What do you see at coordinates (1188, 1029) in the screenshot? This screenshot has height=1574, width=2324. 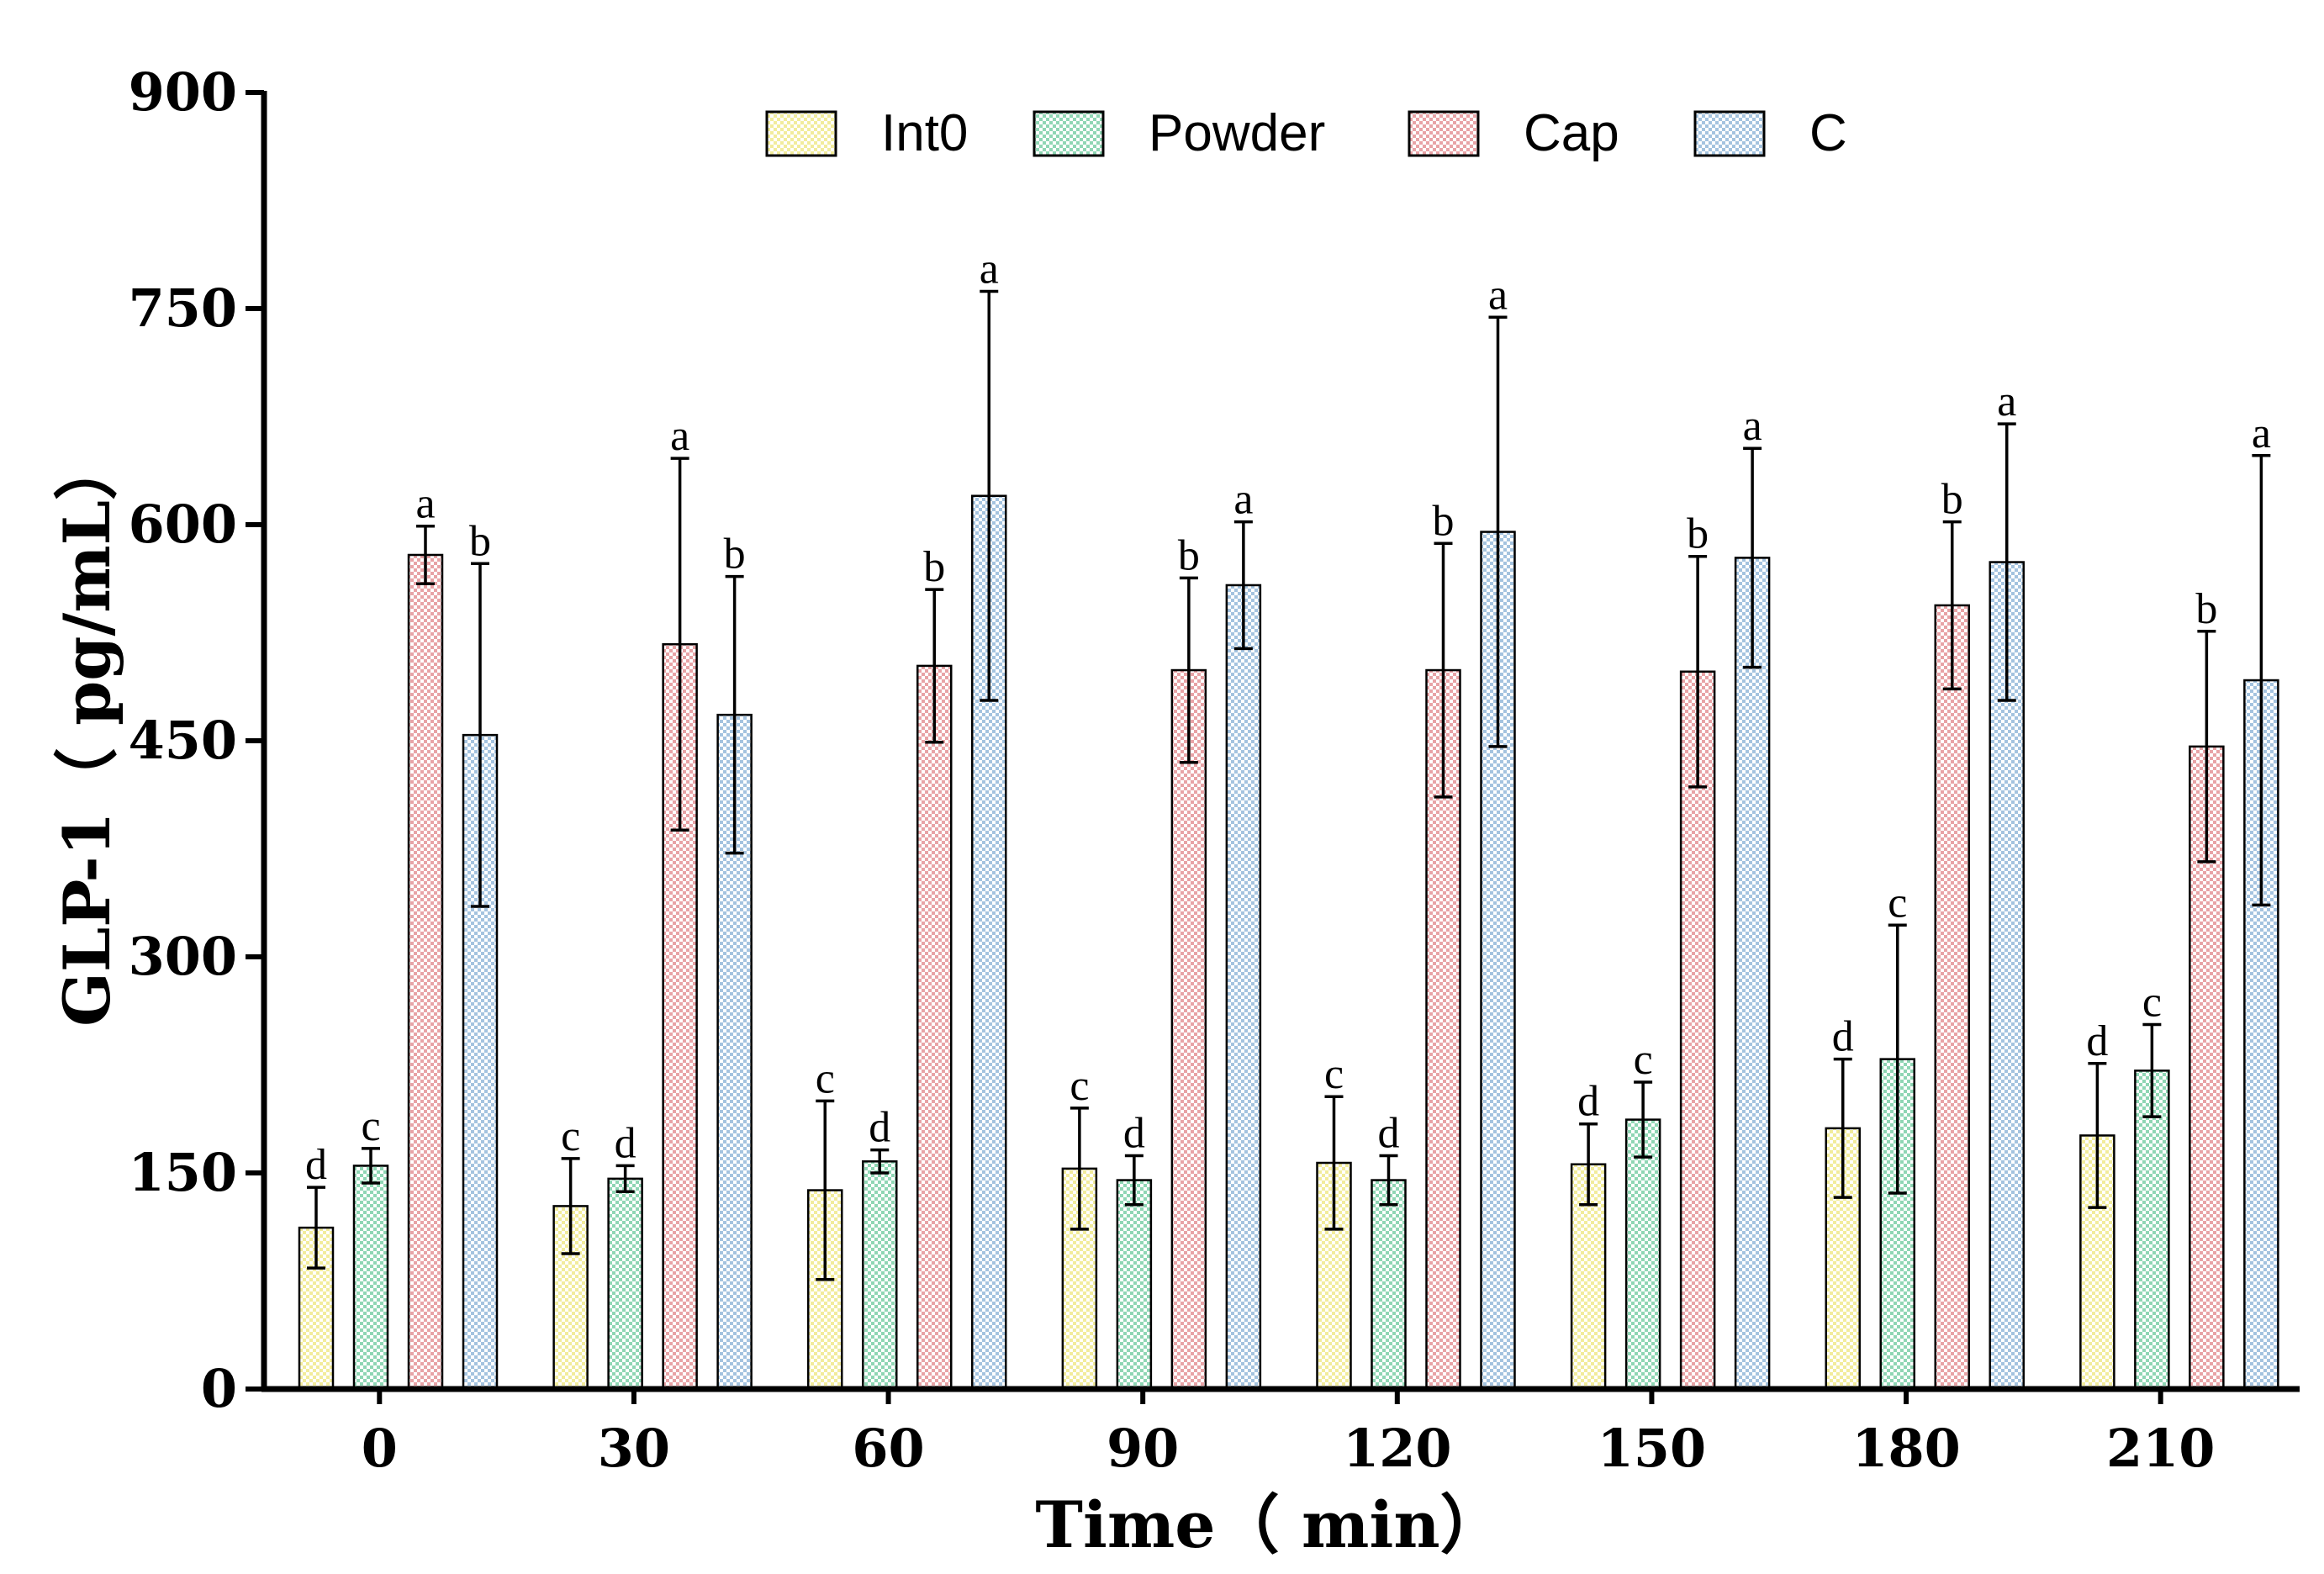 I see `bar-cap-t90` at bounding box center [1188, 1029].